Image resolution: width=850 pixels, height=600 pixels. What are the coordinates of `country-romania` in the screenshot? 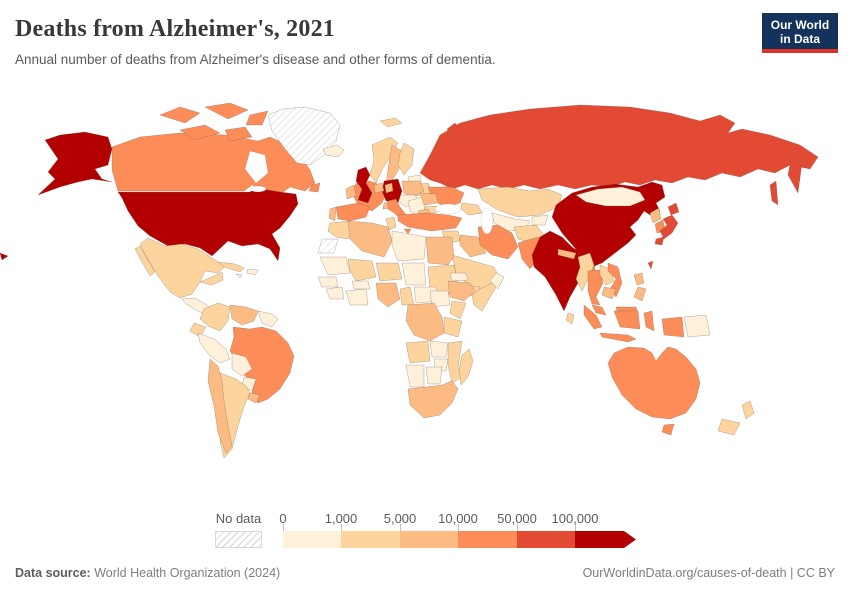 It's located at (429, 199).